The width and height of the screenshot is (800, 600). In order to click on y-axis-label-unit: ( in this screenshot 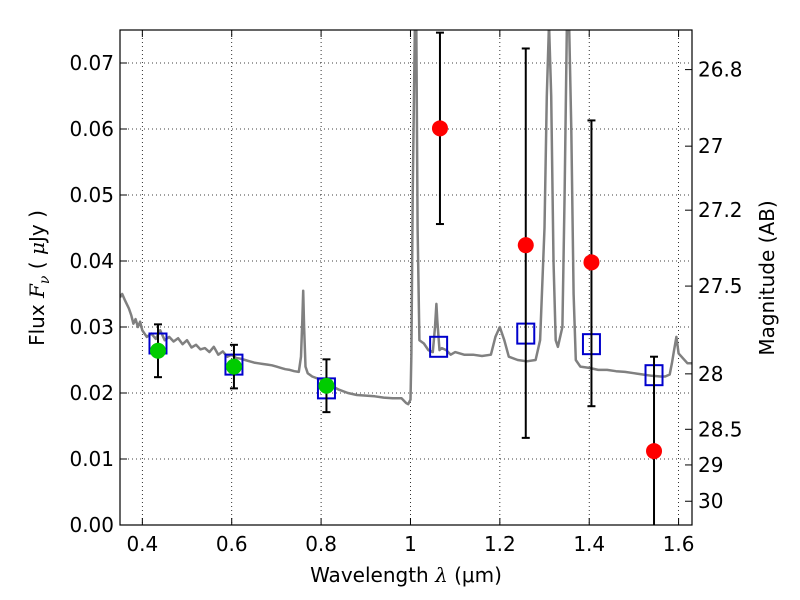, I will do `click(37, 265)`.